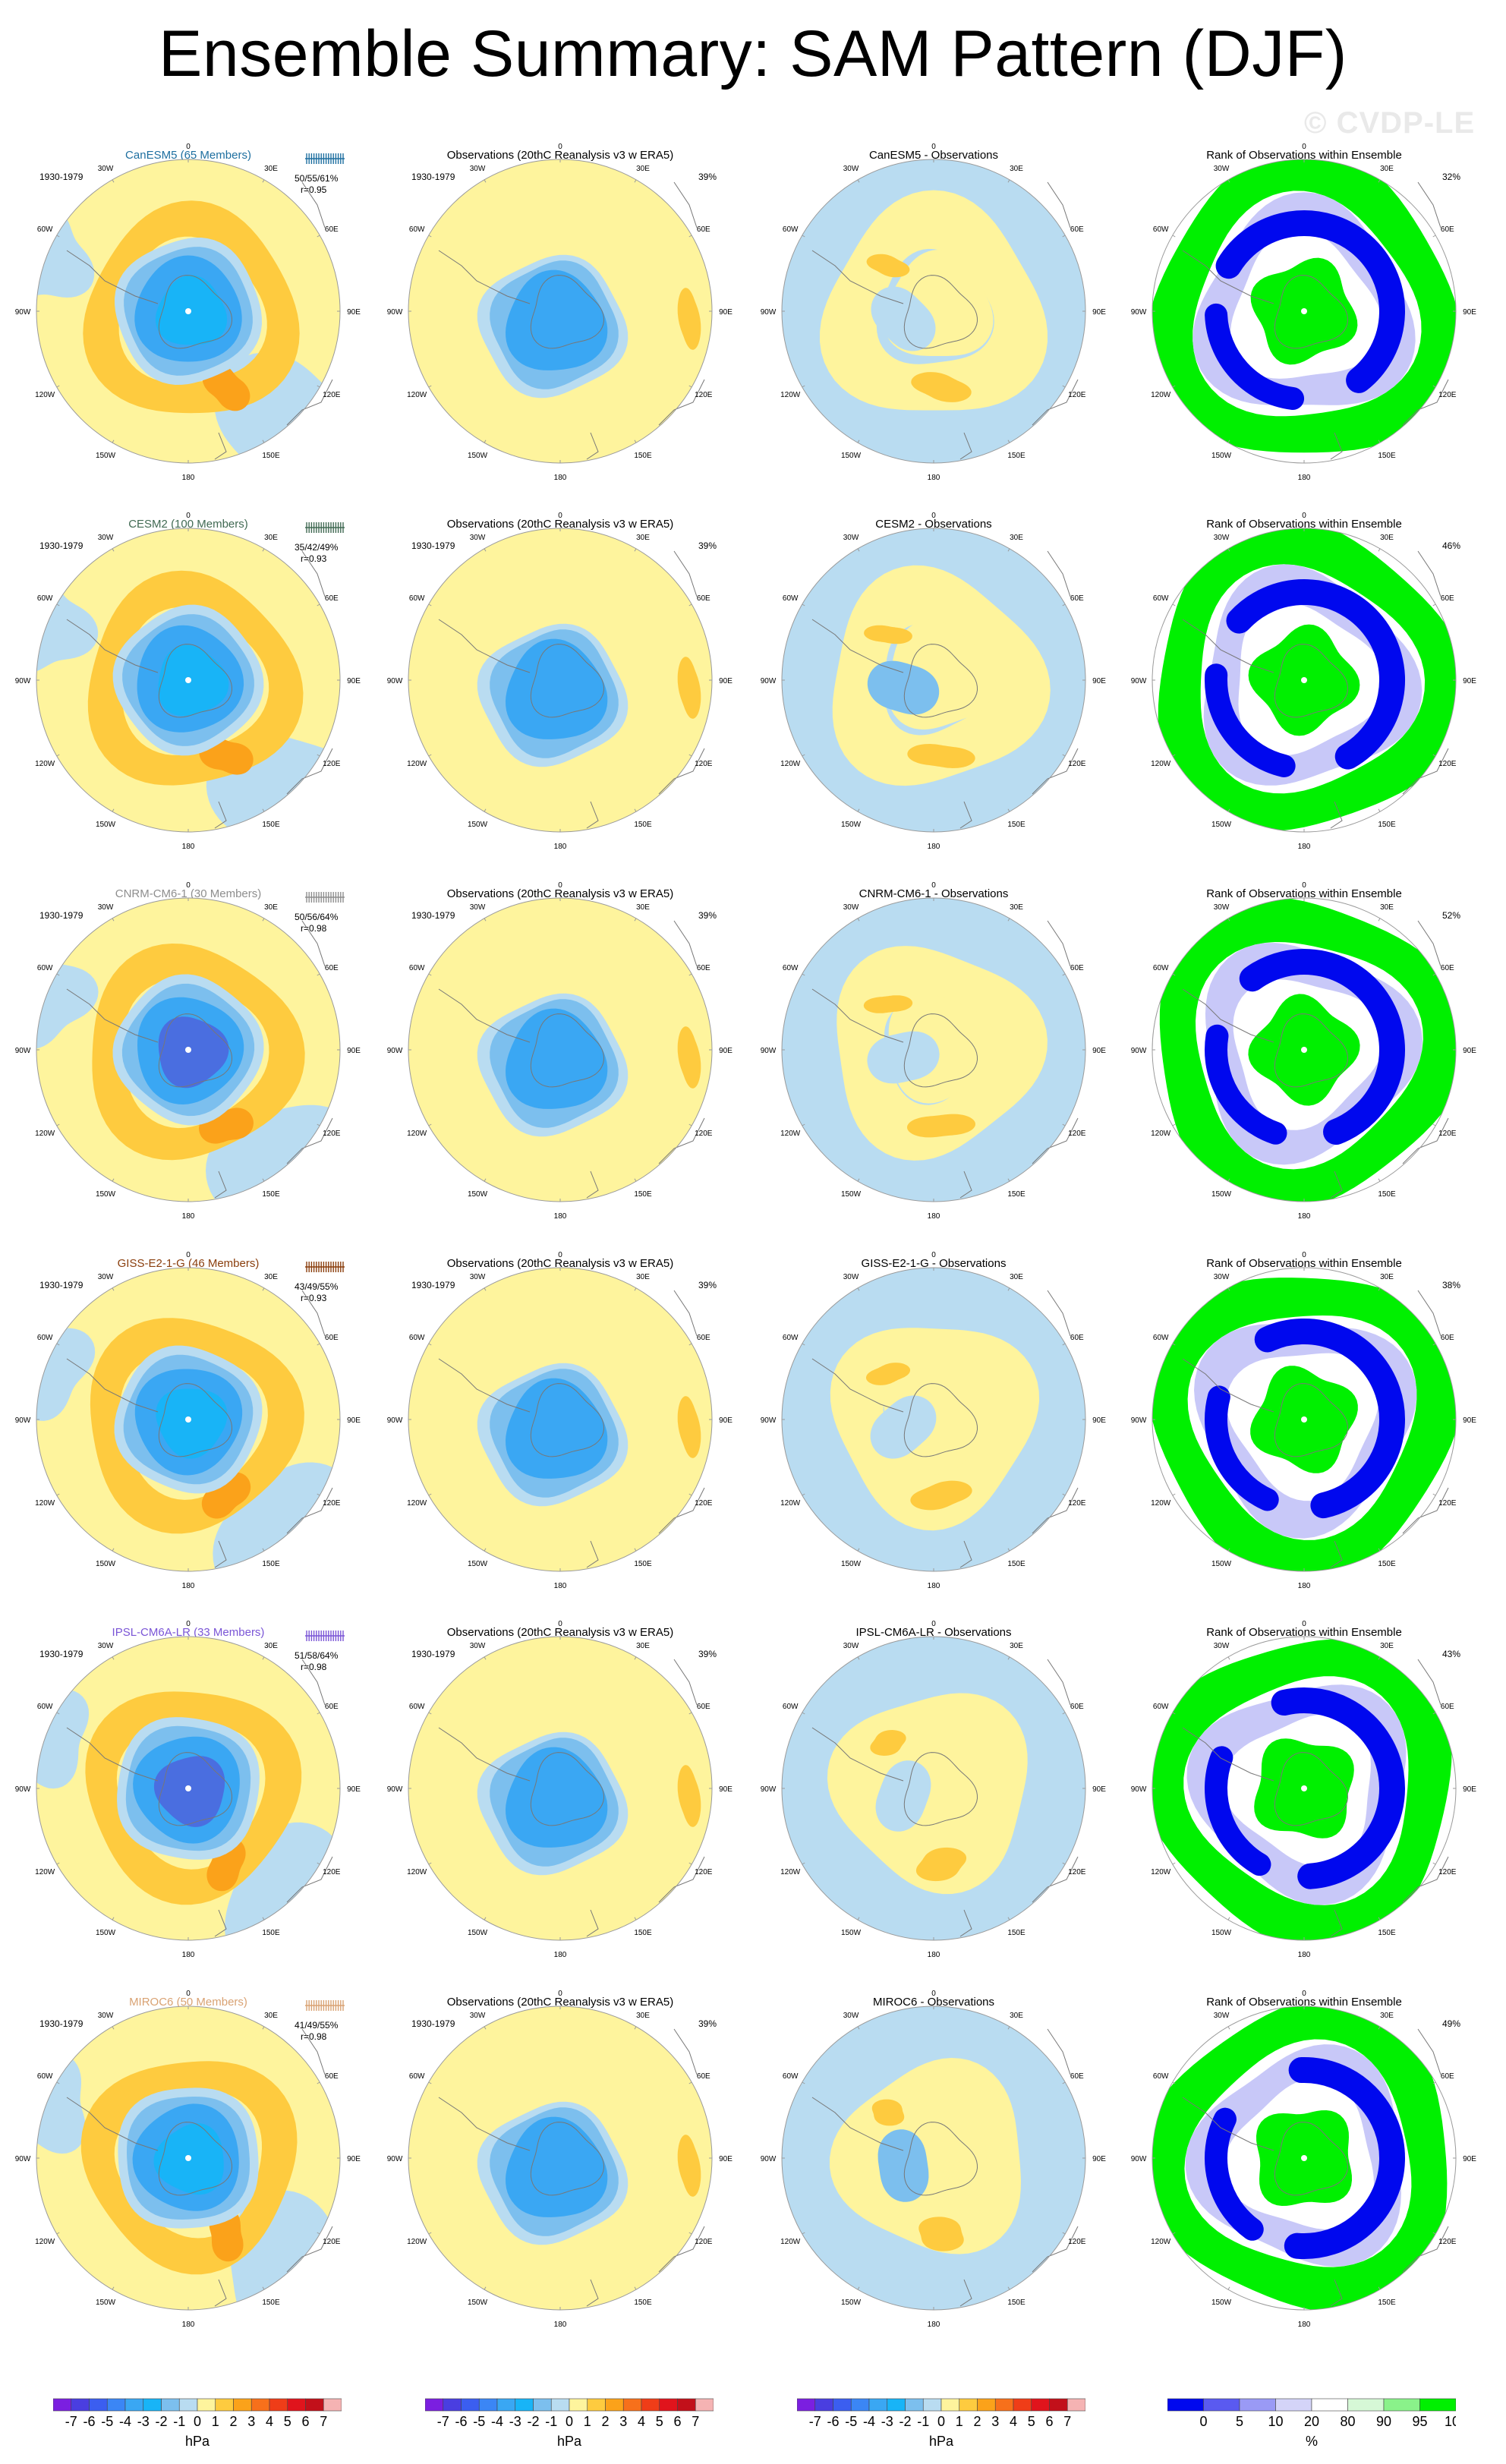  I want to click on rank-high, so click(1302, 1790).